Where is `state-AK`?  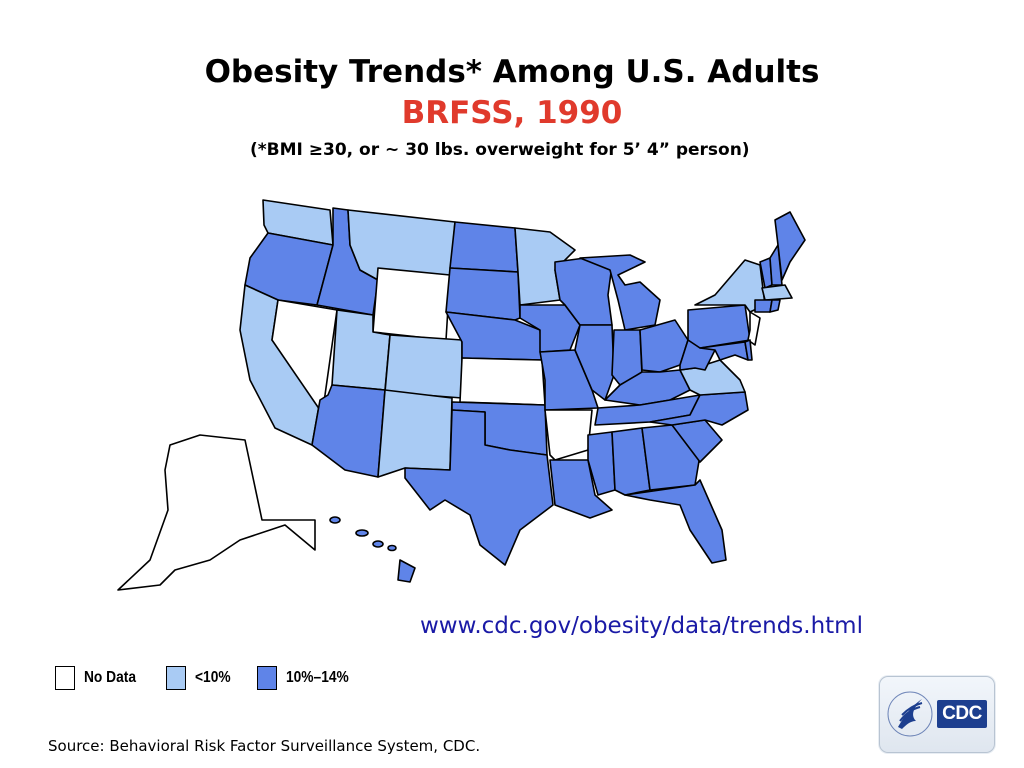
state-AK is located at coordinates (216, 512).